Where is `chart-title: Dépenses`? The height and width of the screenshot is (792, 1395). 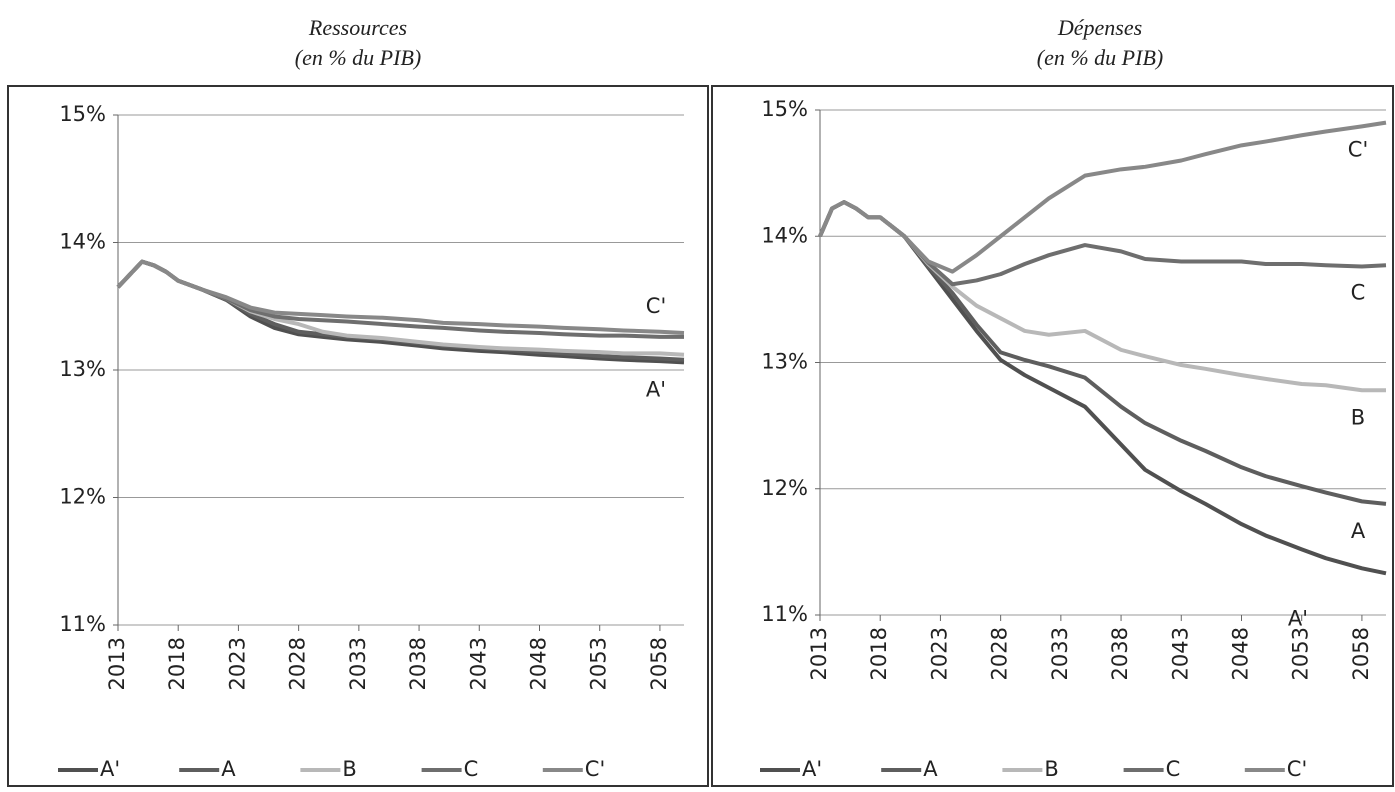 chart-title: Dépenses is located at coordinates (1099, 27).